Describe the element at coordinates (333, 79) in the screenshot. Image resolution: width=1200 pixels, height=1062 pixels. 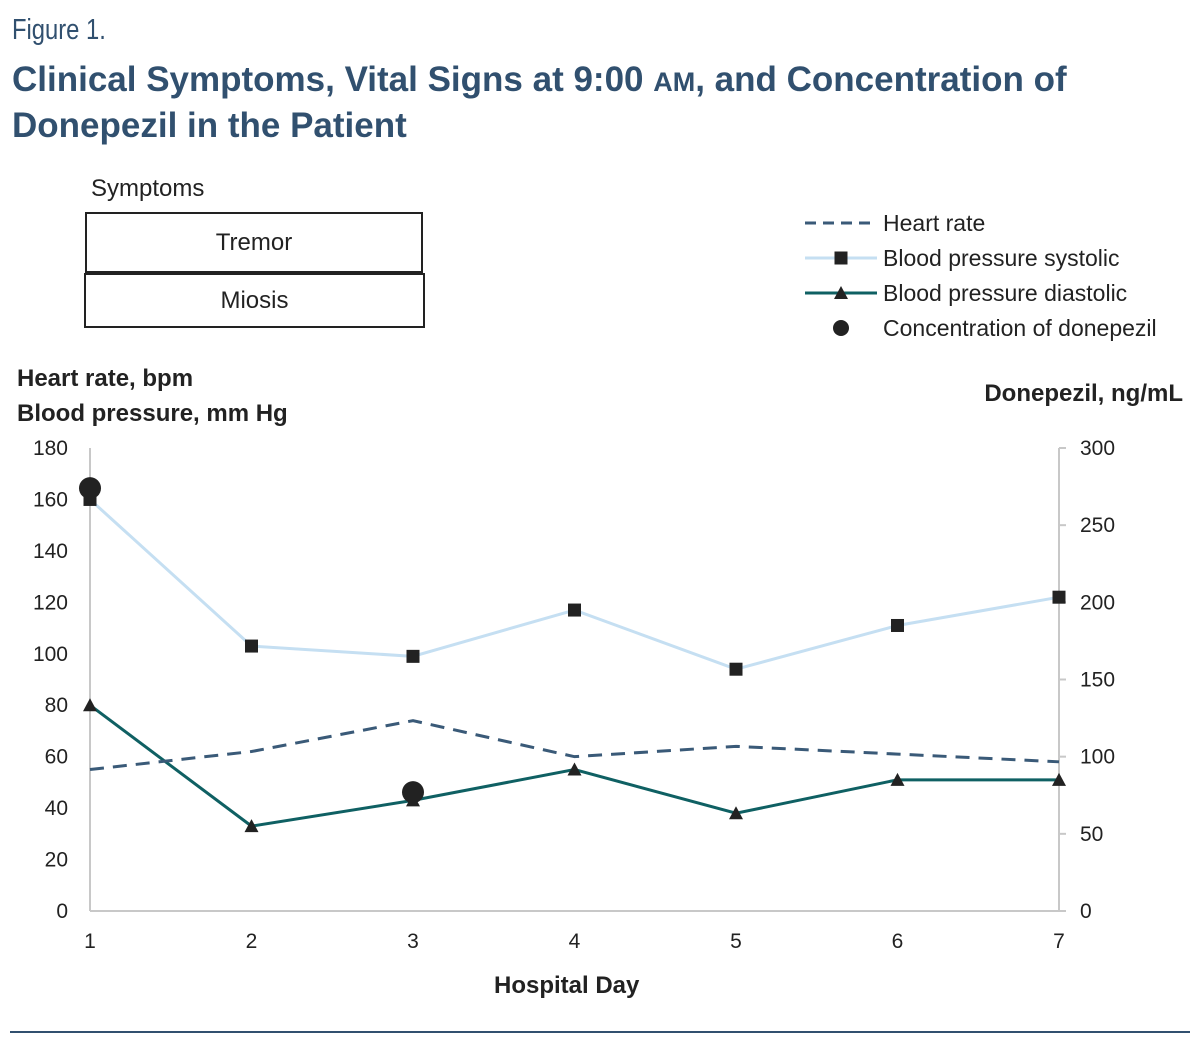
I see `title-part: Clinical Symptoms, Vital Signs at 9:00` at that location.